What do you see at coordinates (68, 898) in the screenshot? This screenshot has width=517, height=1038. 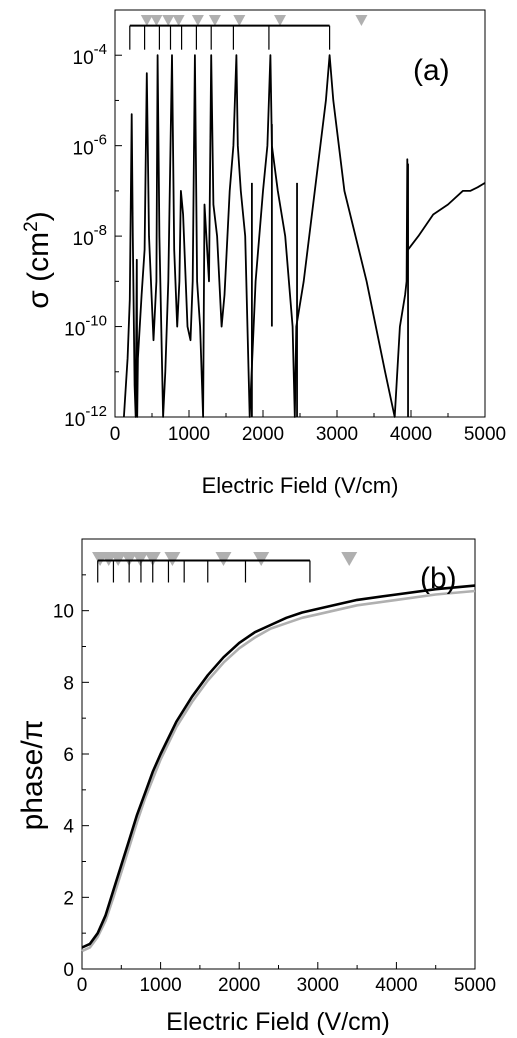 I see `b-y-tick-label: 2` at bounding box center [68, 898].